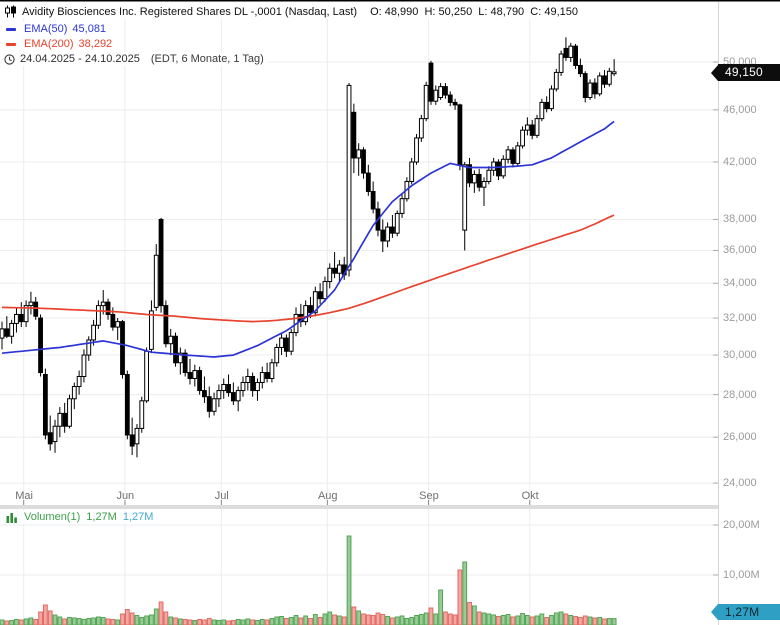 This screenshot has height=625, width=780. I want to click on badge-arrow, so click(714, 72).